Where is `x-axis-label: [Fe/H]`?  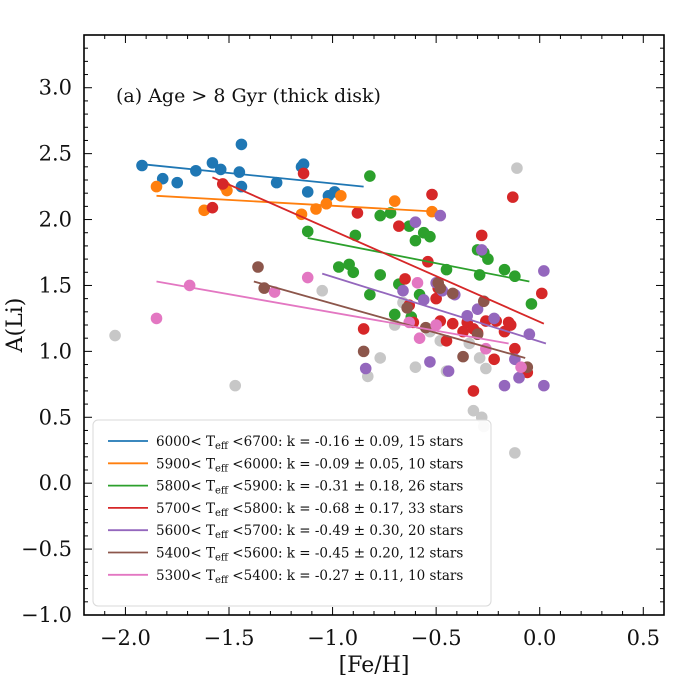 x-axis-label: [Fe/H] is located at coordinates (374, 665).